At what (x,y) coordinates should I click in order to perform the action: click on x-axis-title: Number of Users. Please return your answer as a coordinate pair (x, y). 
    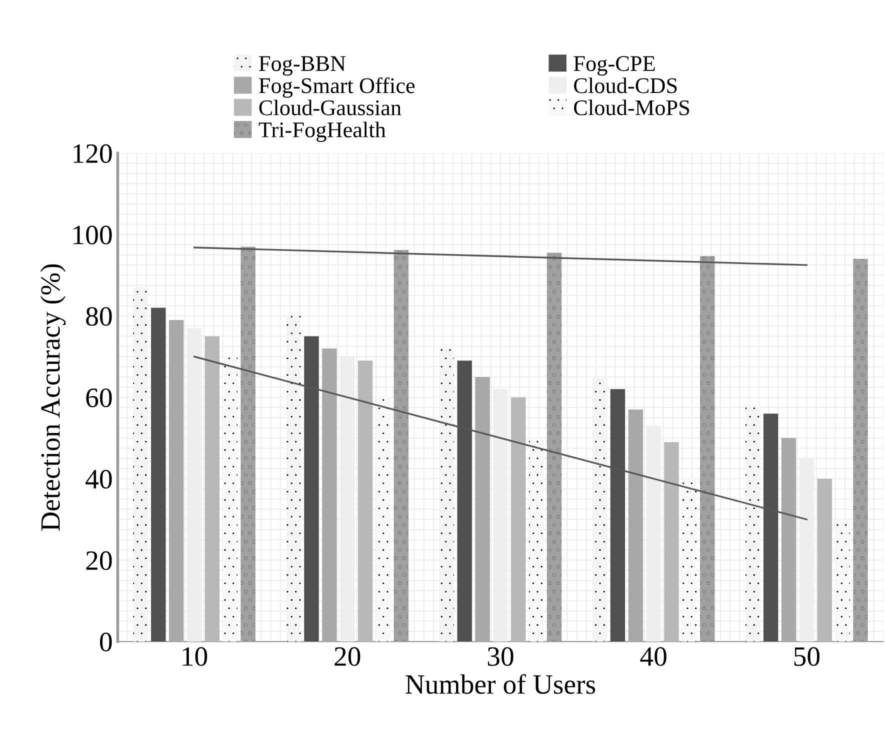
    Looking at the image, I should click on (501, 684).